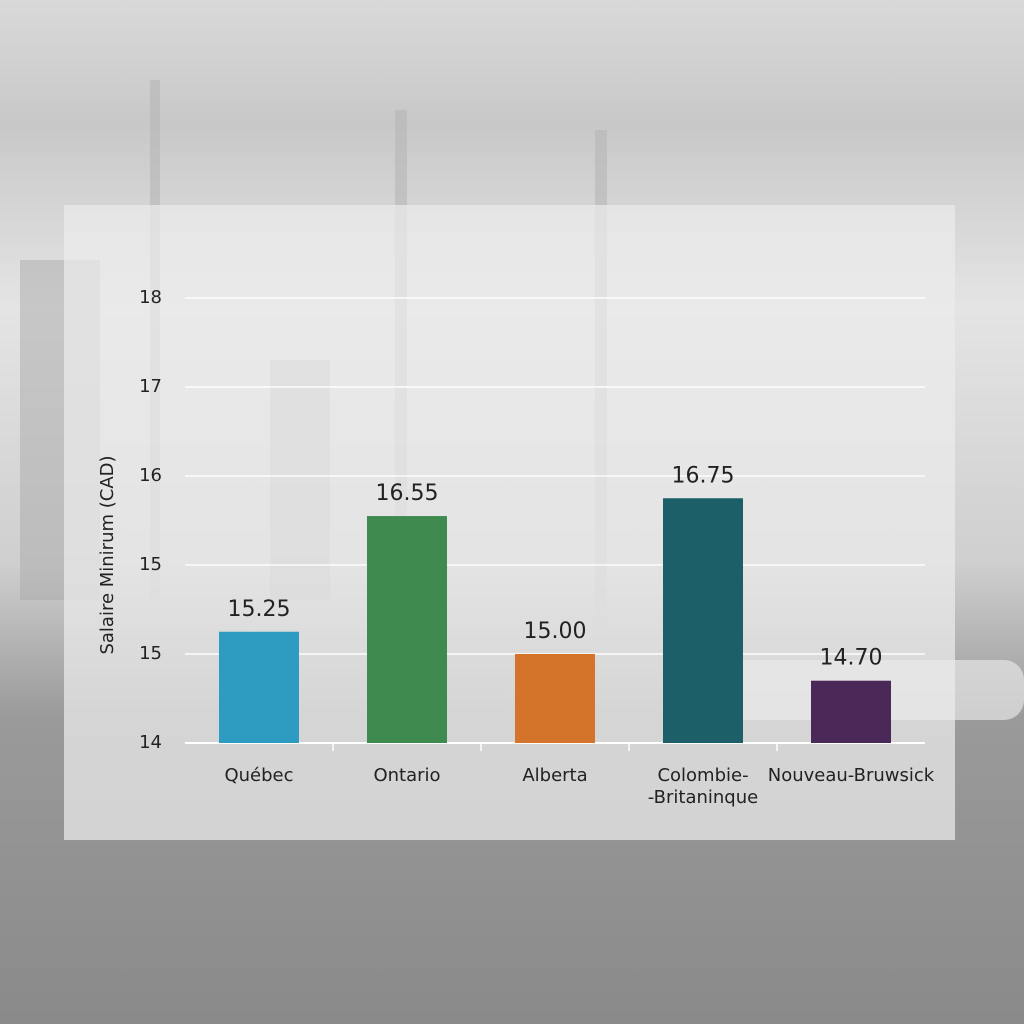 Image resolution: width=1024 pixels, height=1024 pixels. I want to click on value-label: 15.25, so click(259, 609).